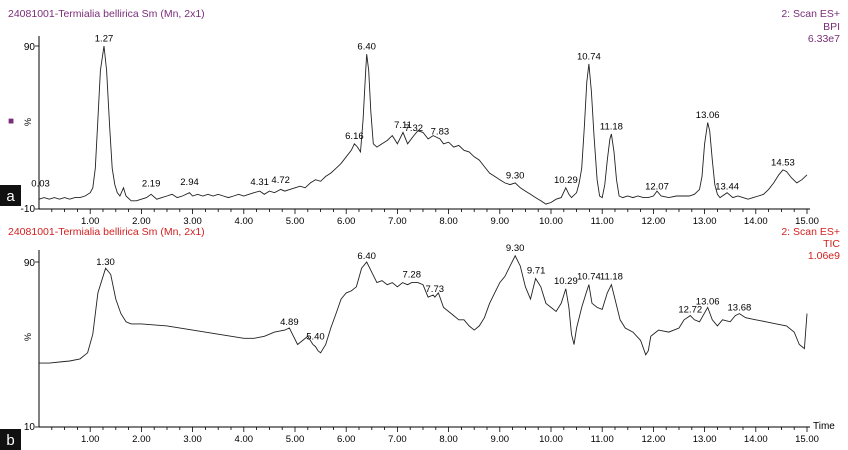 The height and width of the screenshot is (450, 848). What do you see at coordinates (315, 336) in the screenshot?
I see `peak-label: 5.40` at bounding box center [315, 336].